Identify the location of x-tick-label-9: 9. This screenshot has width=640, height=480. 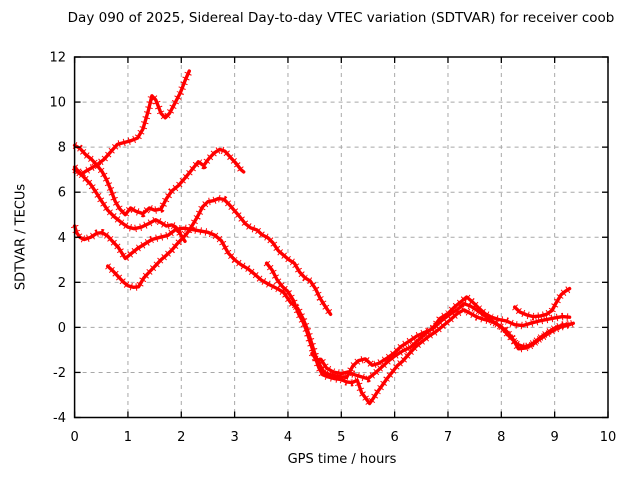
(555, 437).